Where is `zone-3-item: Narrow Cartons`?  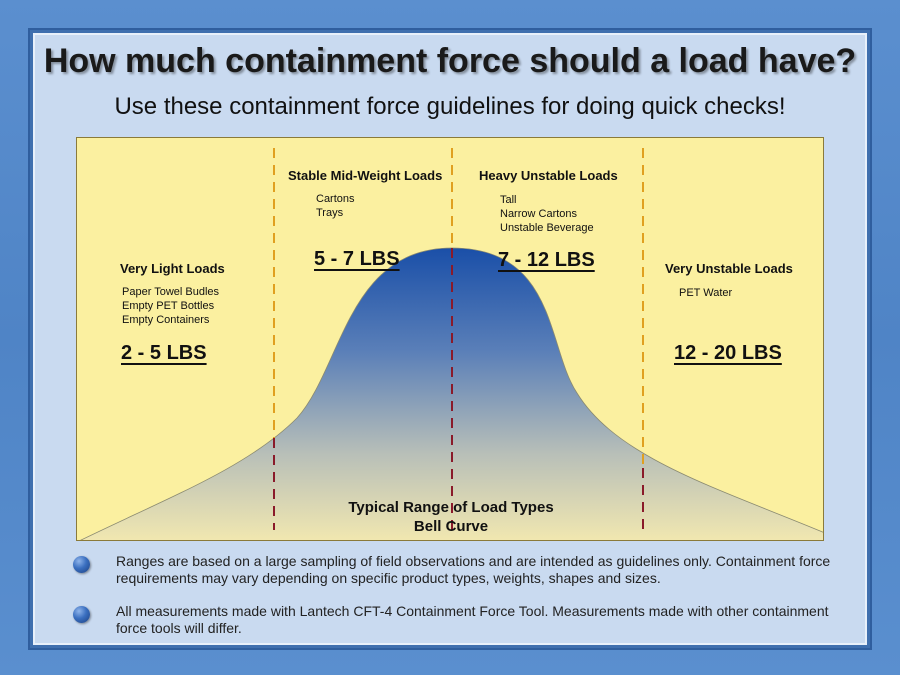
zone-3-item: Narrow Cartons is located at coordinates (539, 214).